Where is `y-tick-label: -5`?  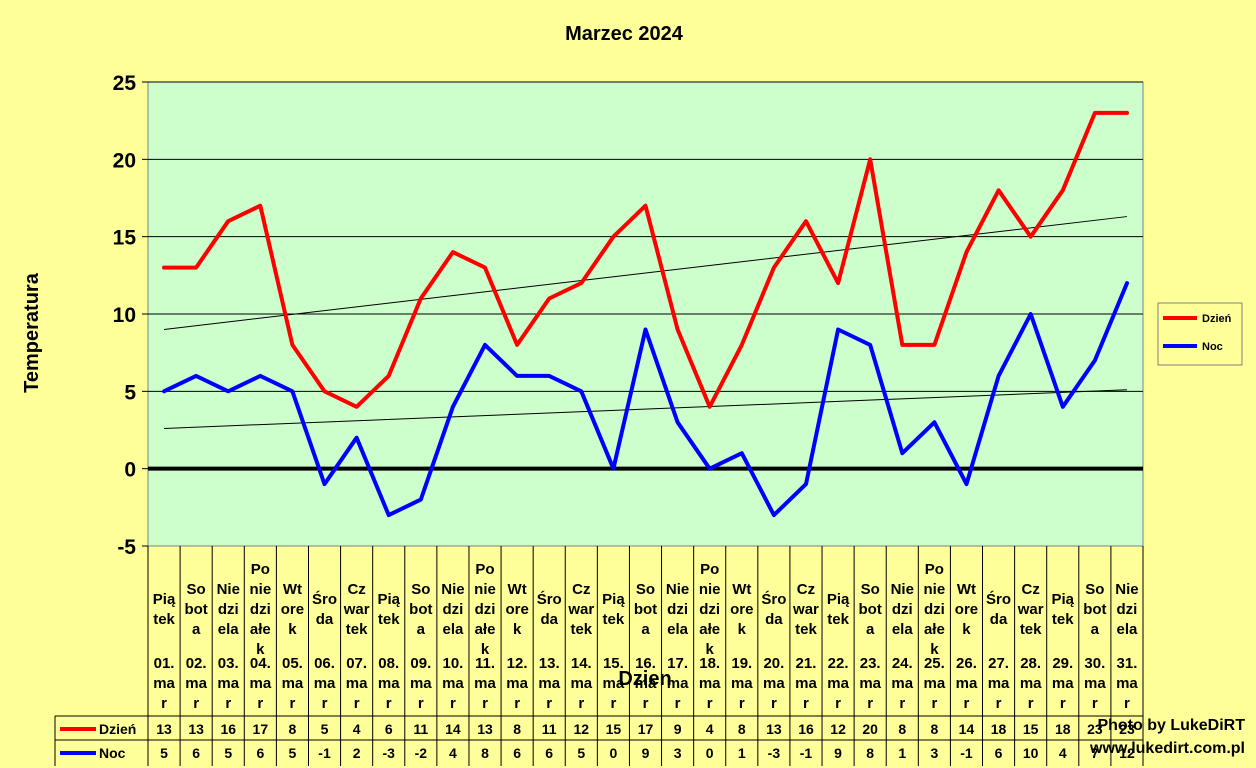 y-tick-label: -5 is located at coordinates (126, 547).